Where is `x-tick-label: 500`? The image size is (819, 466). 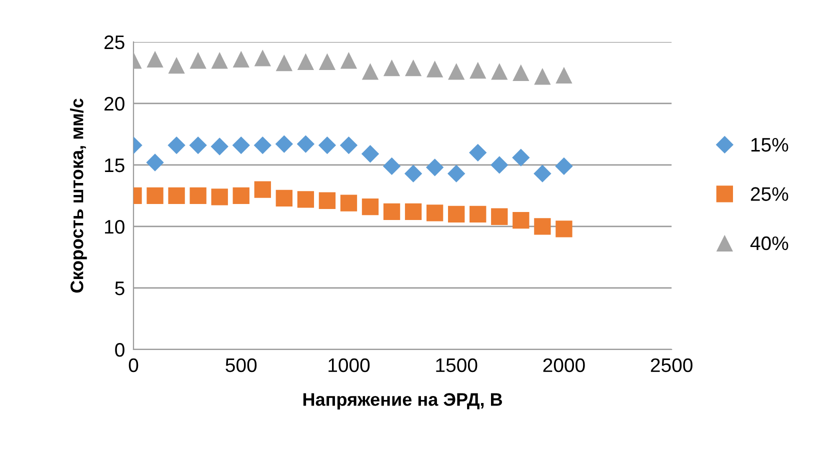
x-tick-label: 500 is located at coordinates (241, 365).